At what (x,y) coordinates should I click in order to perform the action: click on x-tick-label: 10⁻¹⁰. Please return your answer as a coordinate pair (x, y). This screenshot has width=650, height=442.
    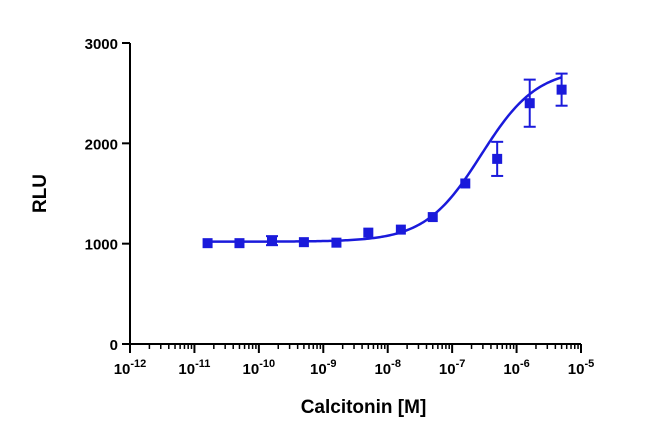
    Looking at the image, I should click on (259, 368).